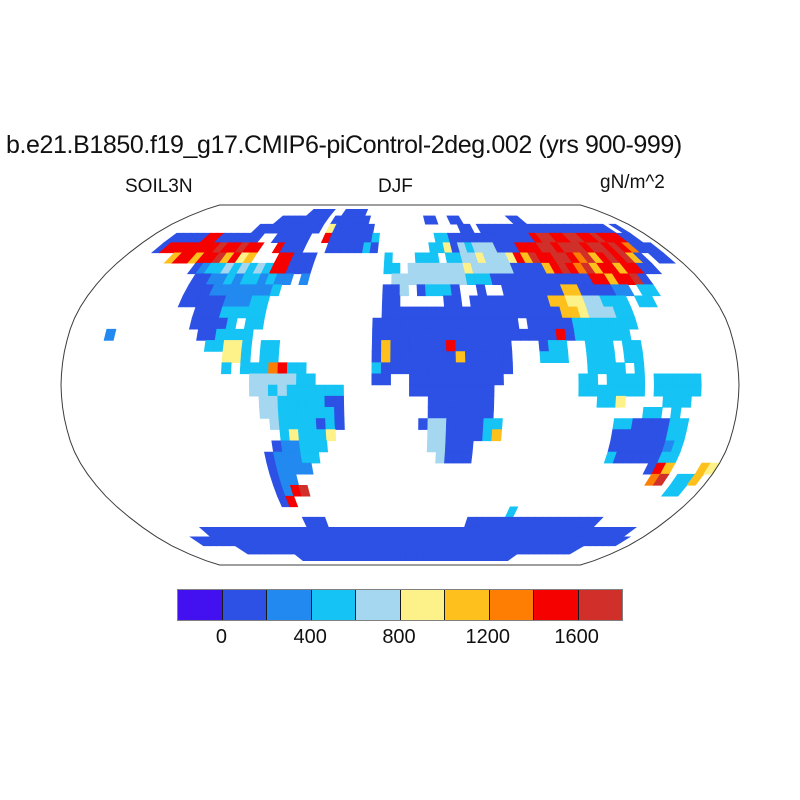 This screenshot has width=800, height=800. I want to click on colorbar, so click(400, 605).